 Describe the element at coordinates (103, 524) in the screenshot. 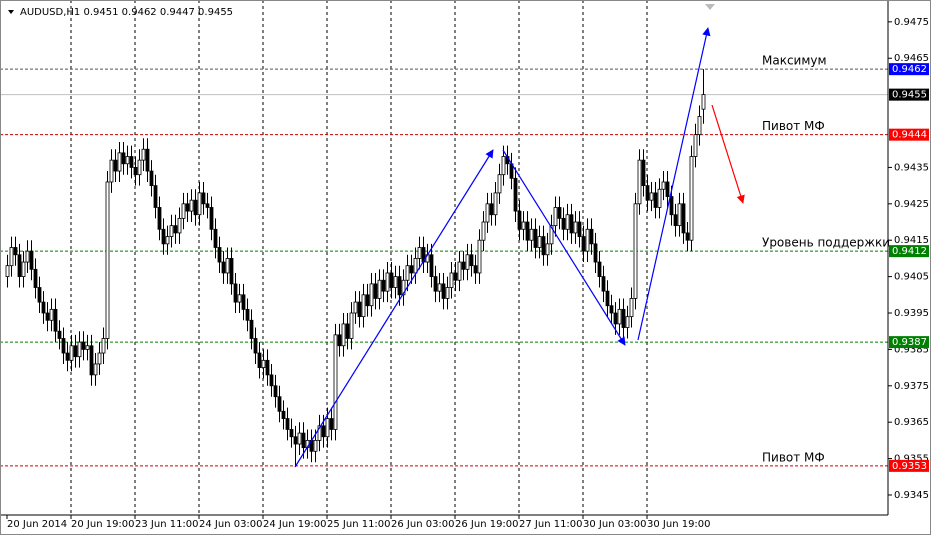

I see `x-tick-label: 20 Jun 19:00` at that location.